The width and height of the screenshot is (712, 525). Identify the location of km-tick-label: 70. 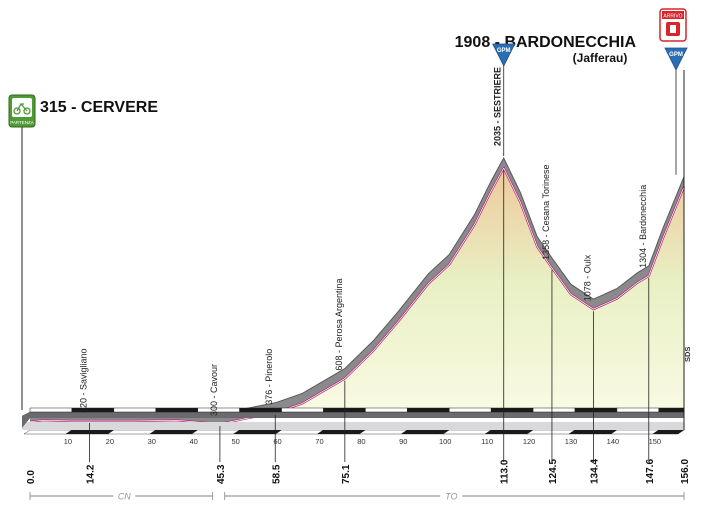
(319, 441).